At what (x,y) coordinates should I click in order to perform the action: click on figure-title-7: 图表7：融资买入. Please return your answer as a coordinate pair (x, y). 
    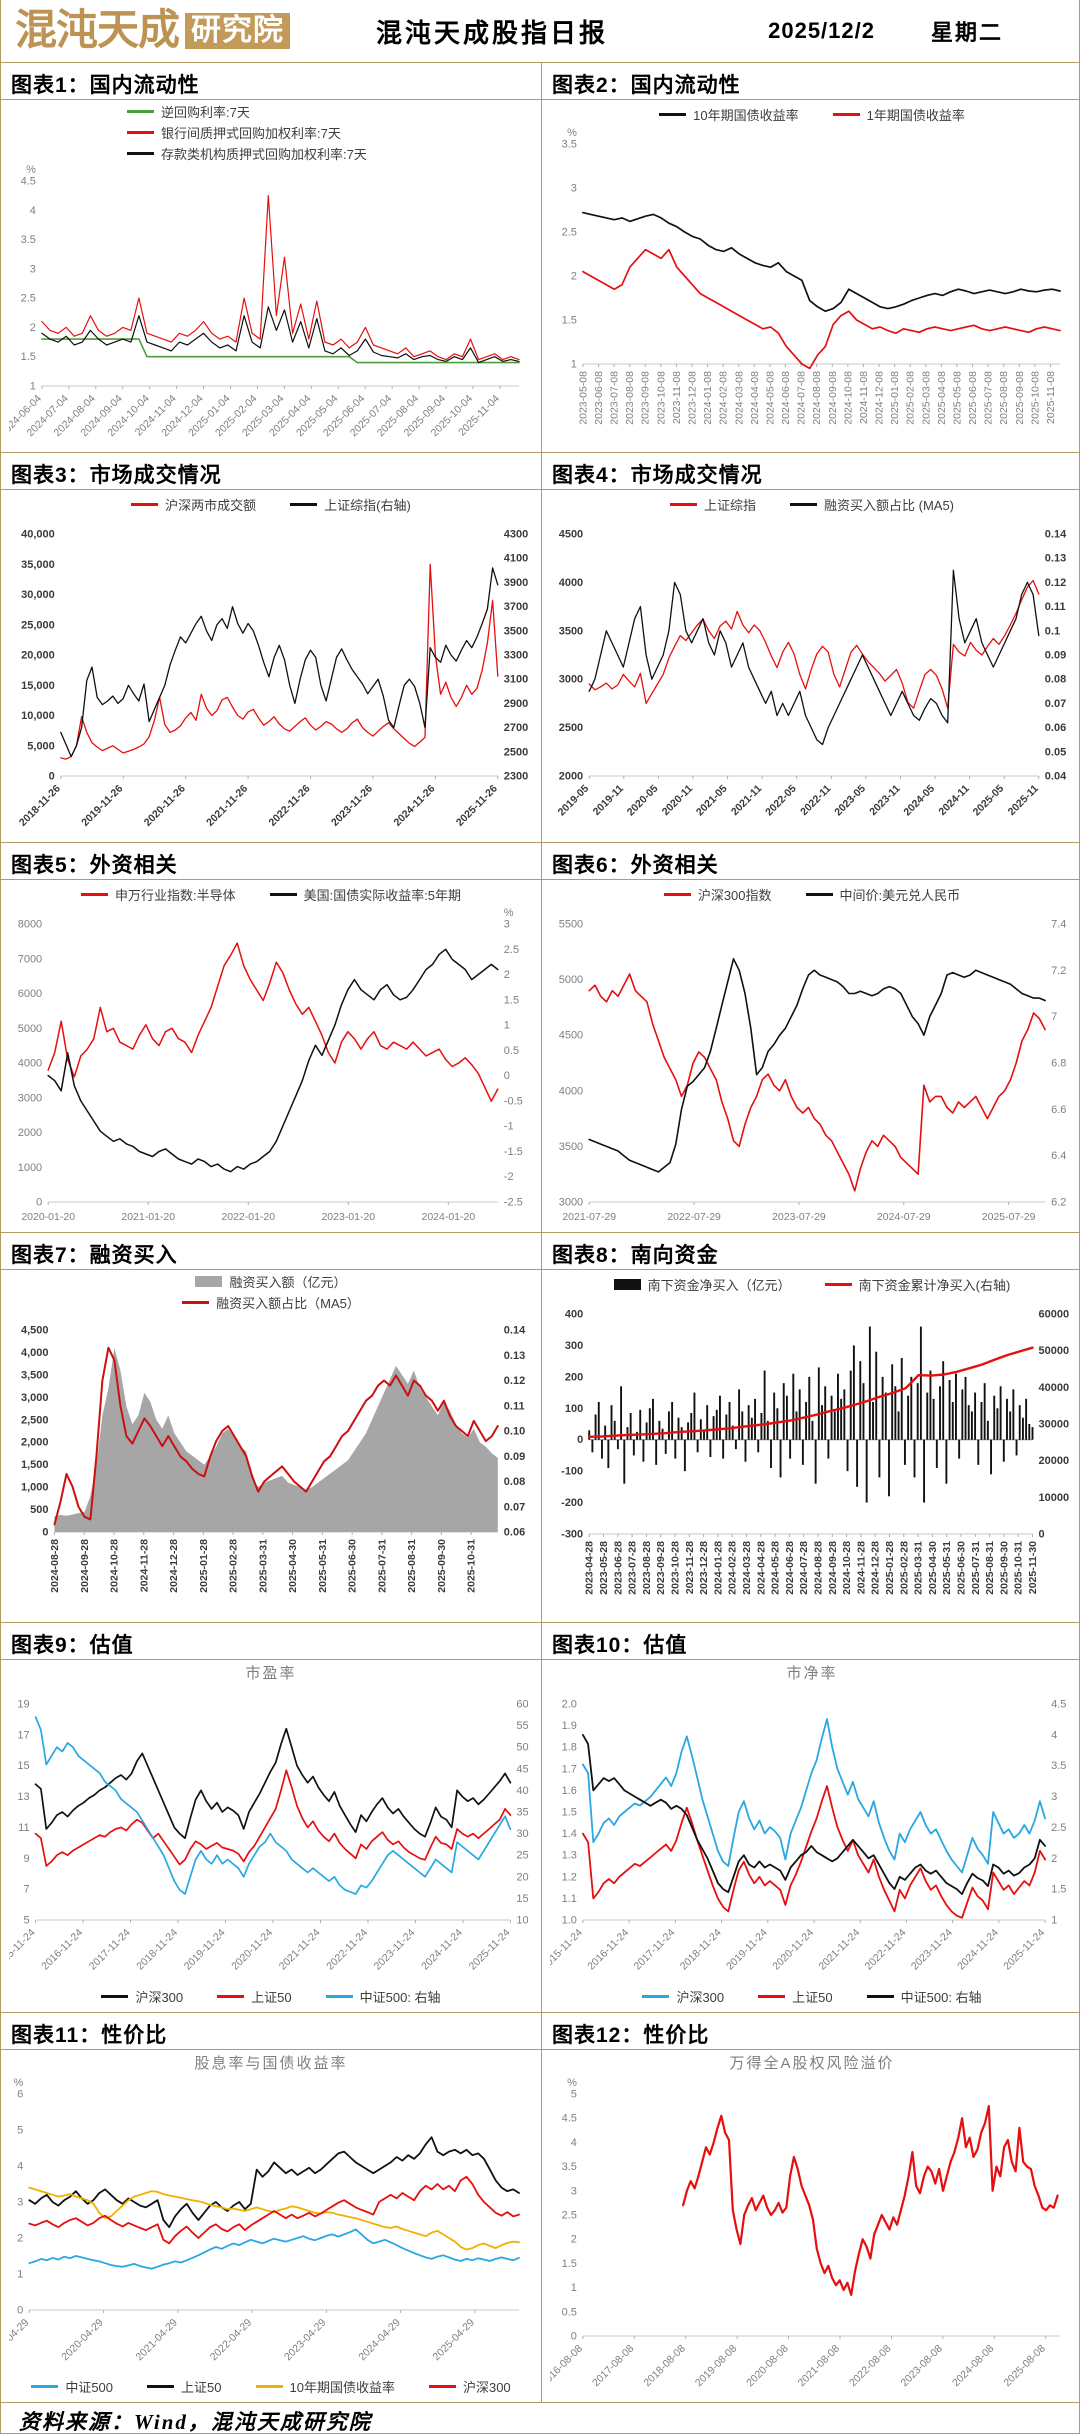
    Looking at the image, I should click on (271, 1251).